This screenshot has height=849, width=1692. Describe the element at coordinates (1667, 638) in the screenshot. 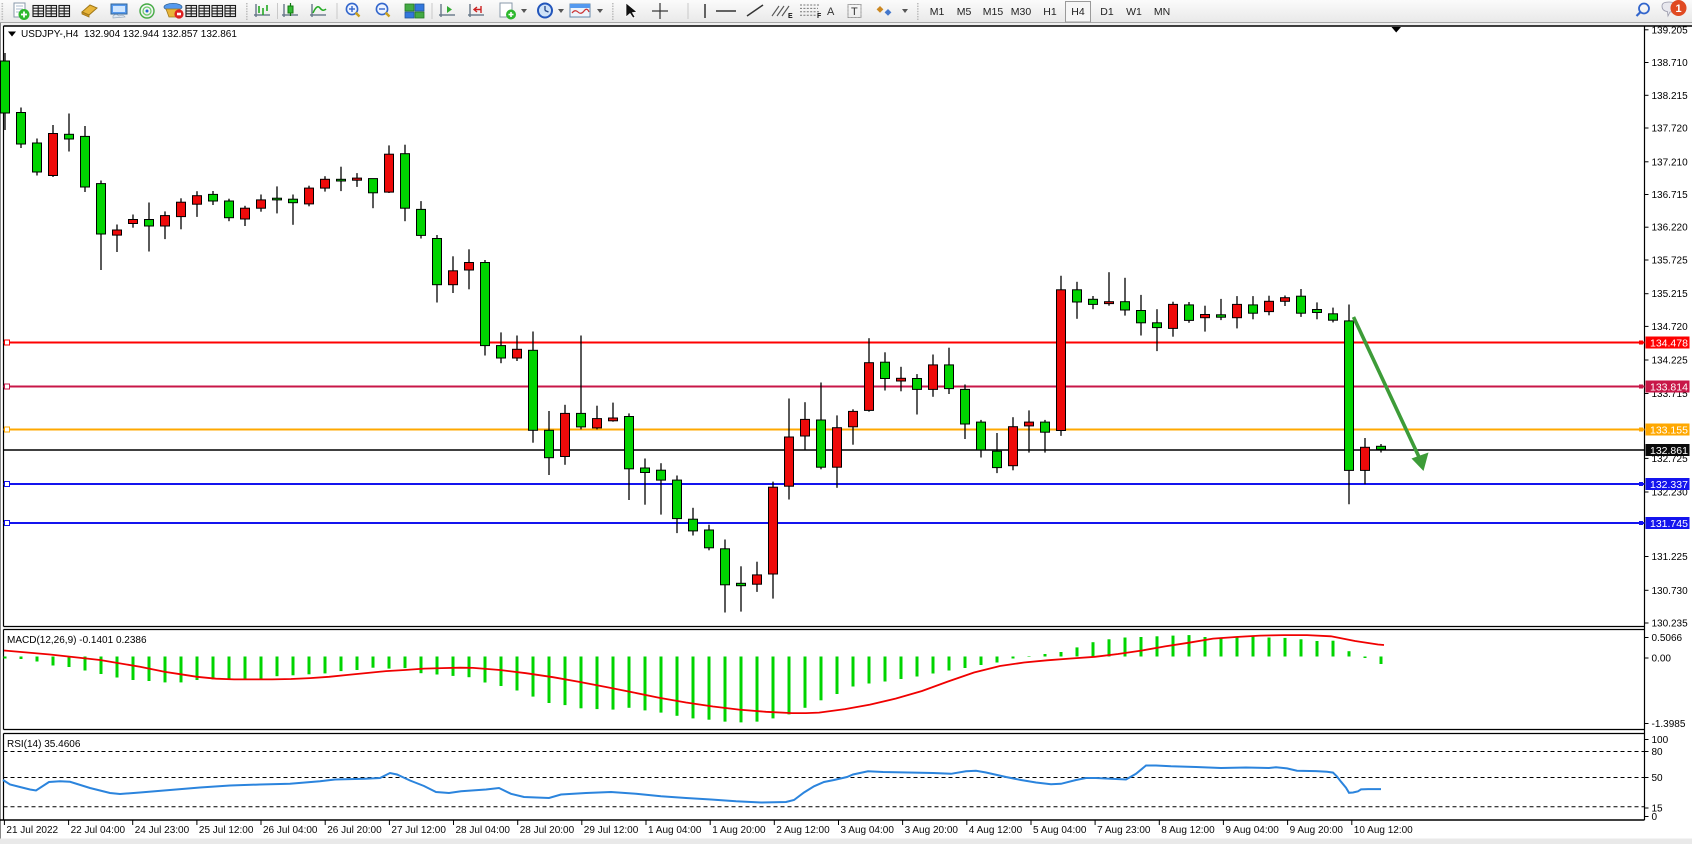

I see `svg-text: 0.5066` at that location.